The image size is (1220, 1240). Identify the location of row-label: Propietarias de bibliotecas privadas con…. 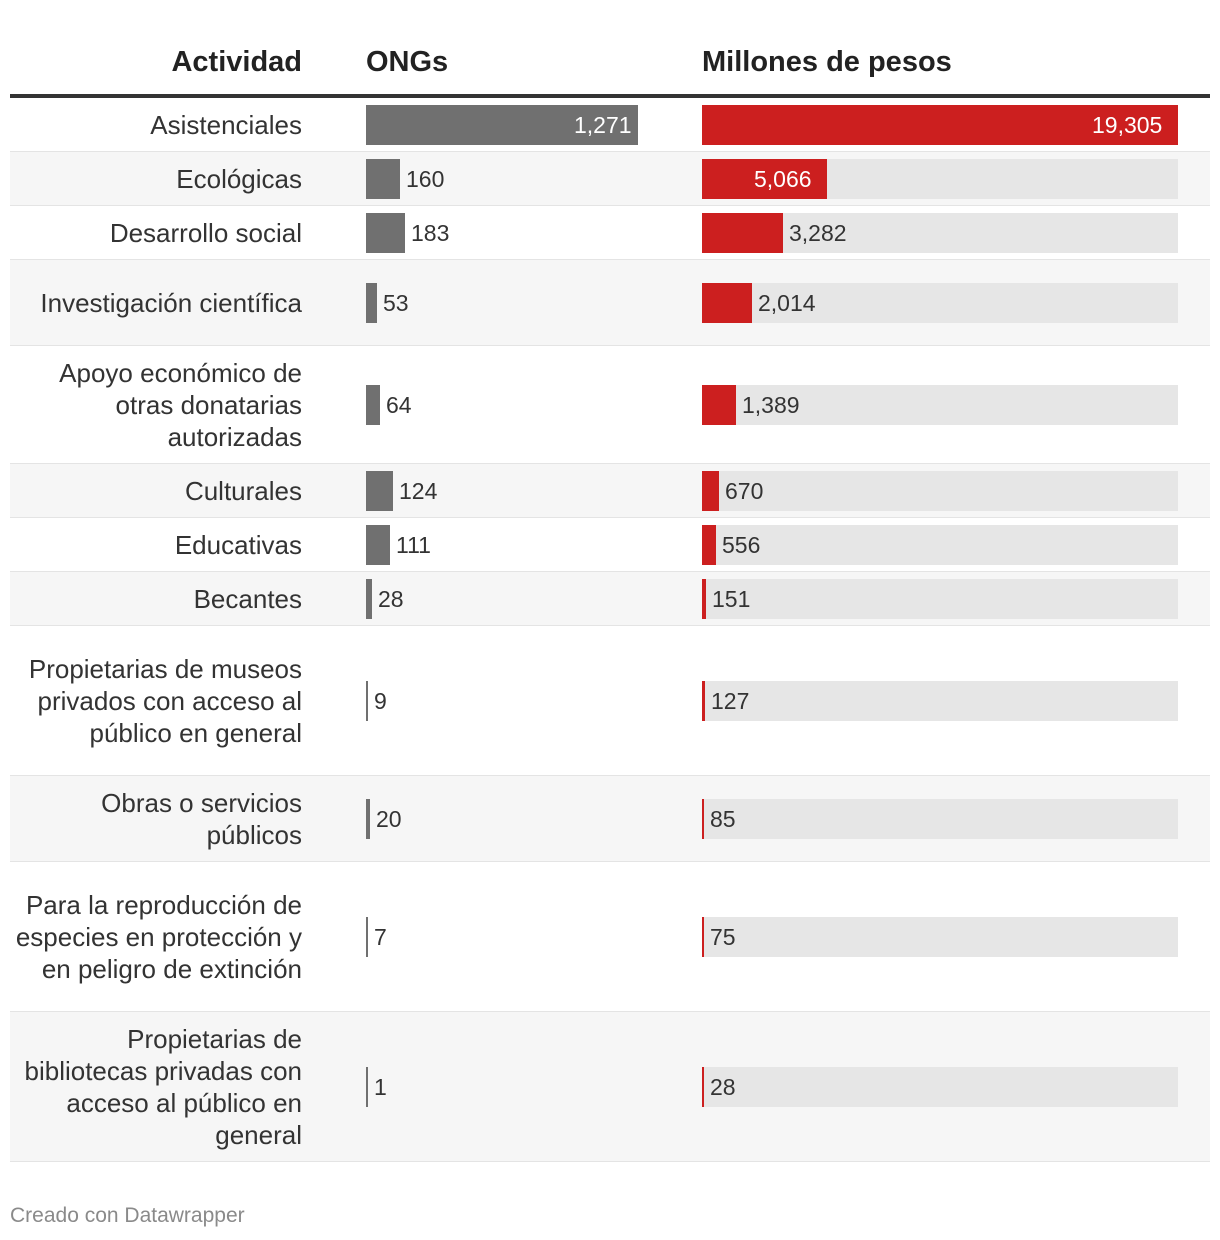
(163, 1086).